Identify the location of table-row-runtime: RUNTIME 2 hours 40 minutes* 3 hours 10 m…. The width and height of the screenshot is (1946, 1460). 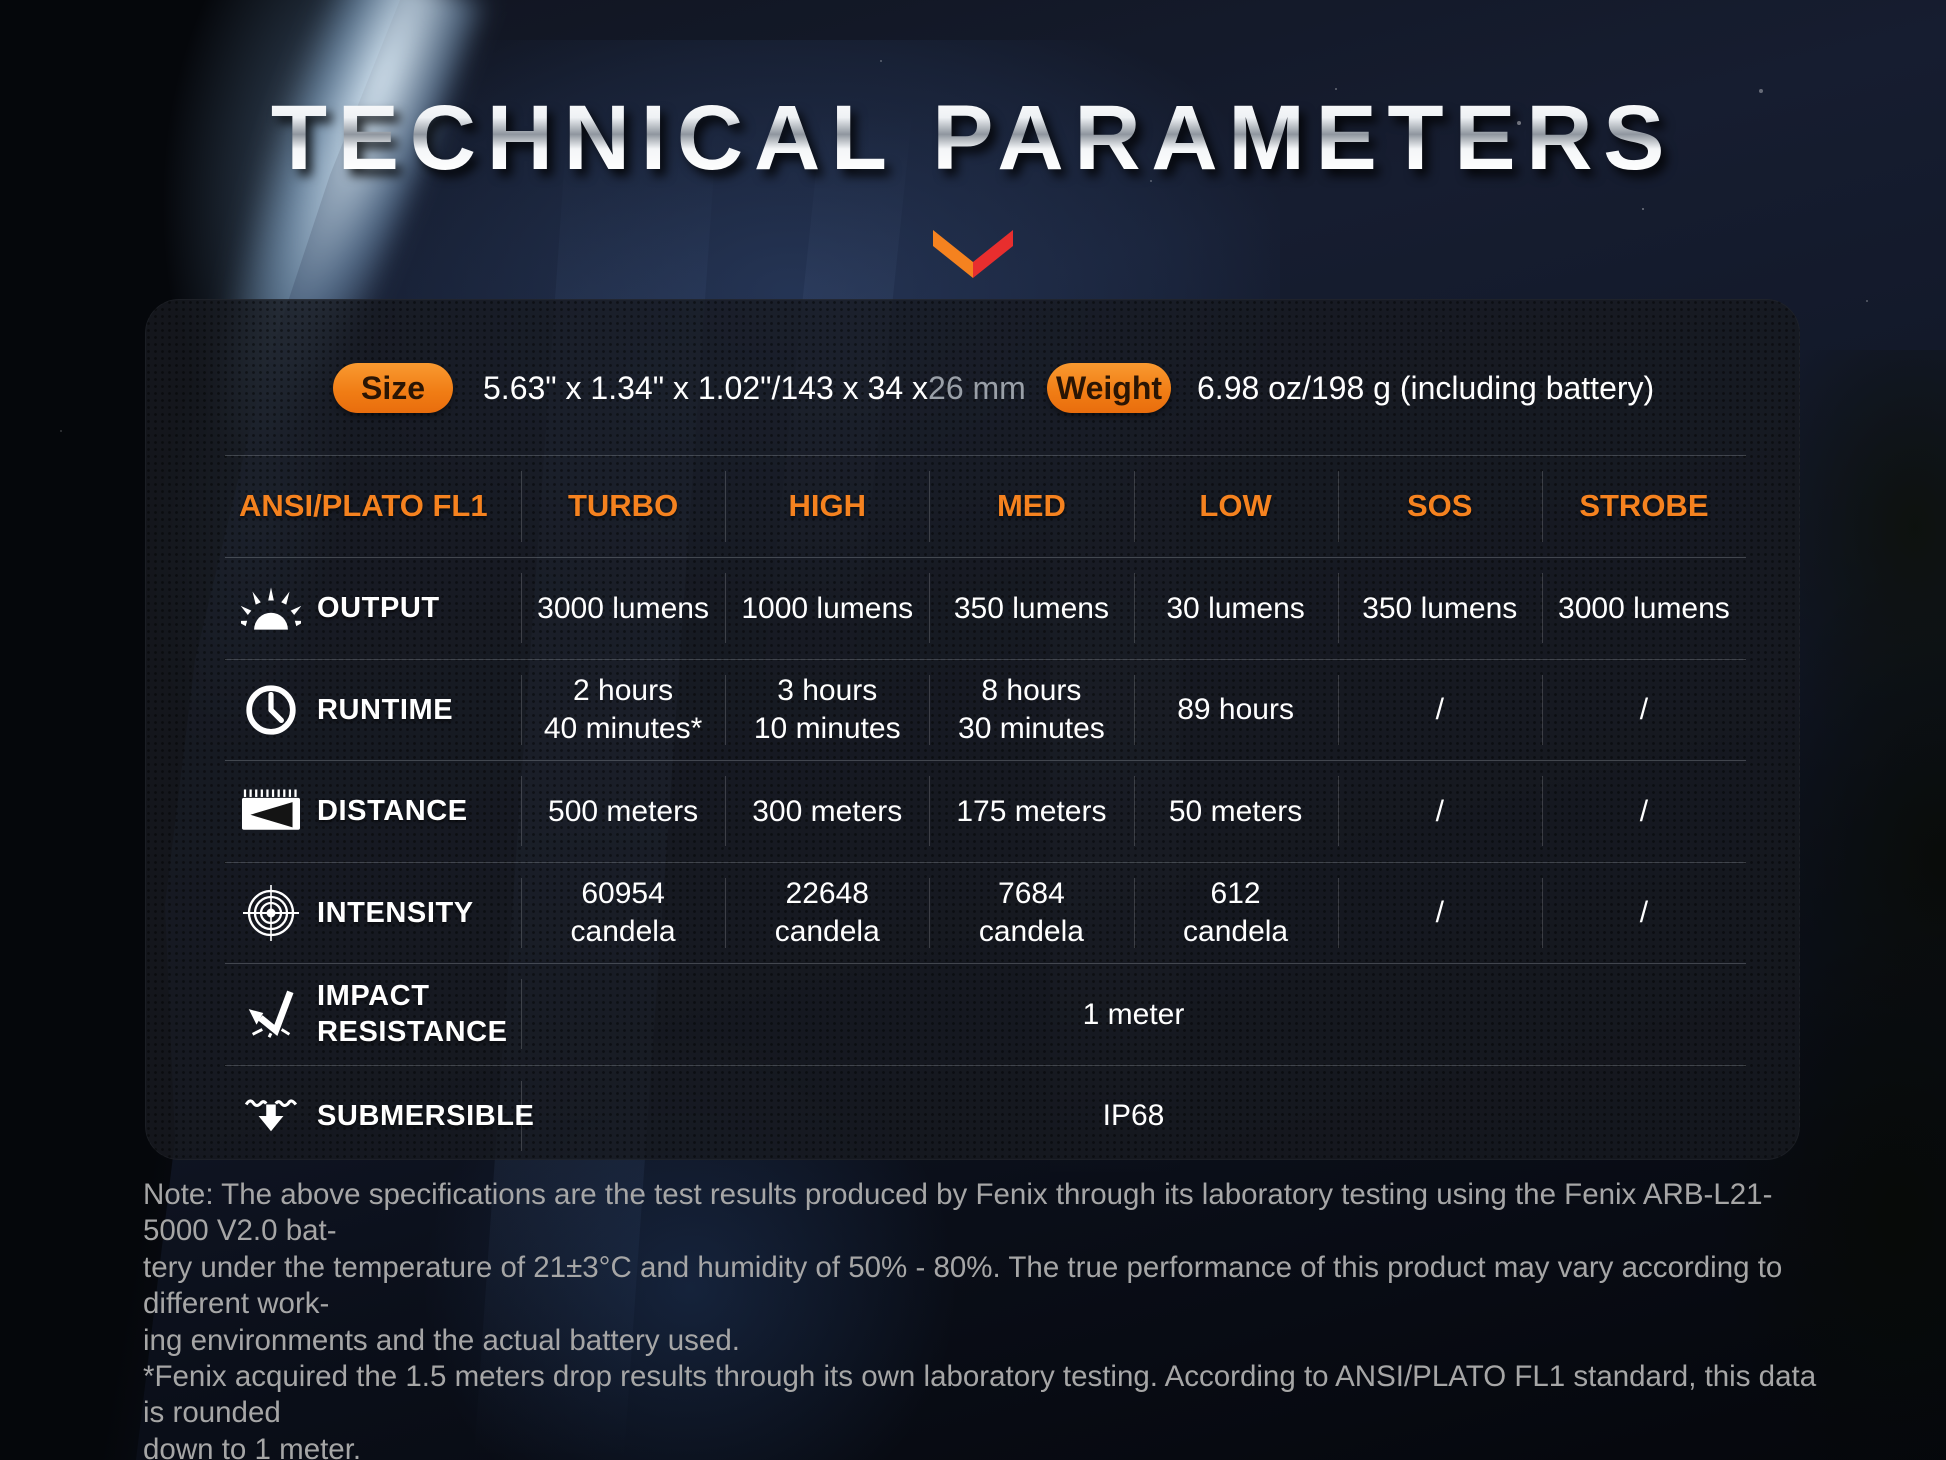
(985, 709).